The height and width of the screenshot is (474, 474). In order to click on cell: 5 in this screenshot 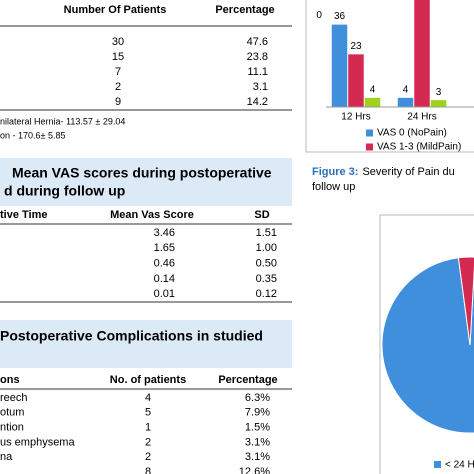, I will do `click(148, 413)`.